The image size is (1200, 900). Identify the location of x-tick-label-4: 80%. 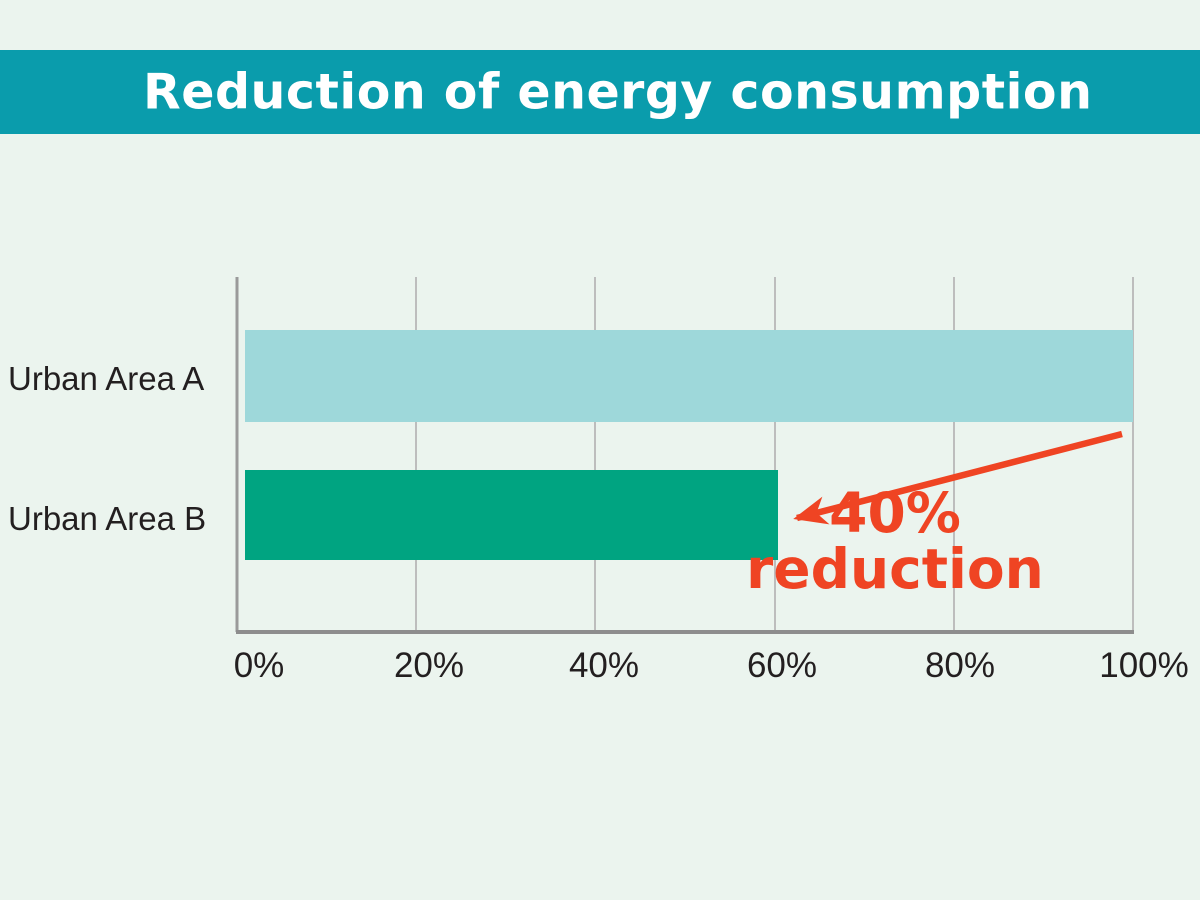
(960, 665).